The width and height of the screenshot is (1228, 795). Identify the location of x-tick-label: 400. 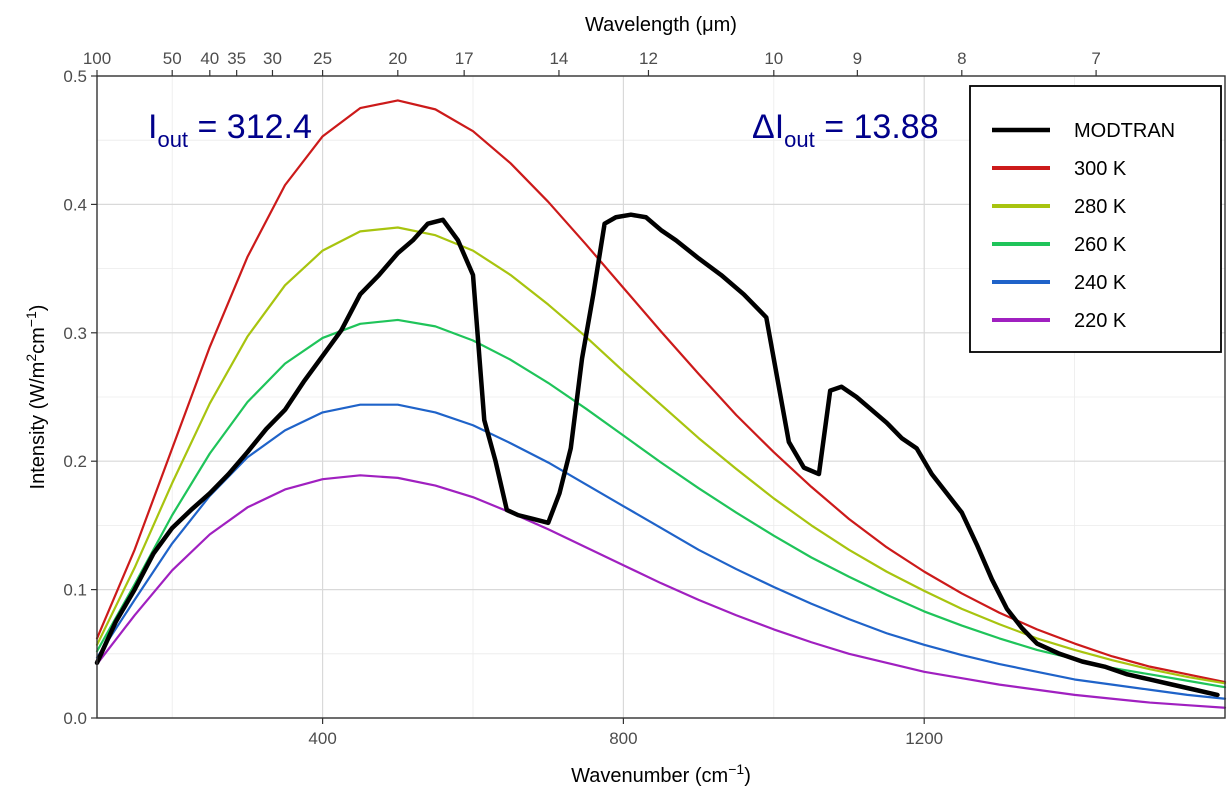
(322, 738).